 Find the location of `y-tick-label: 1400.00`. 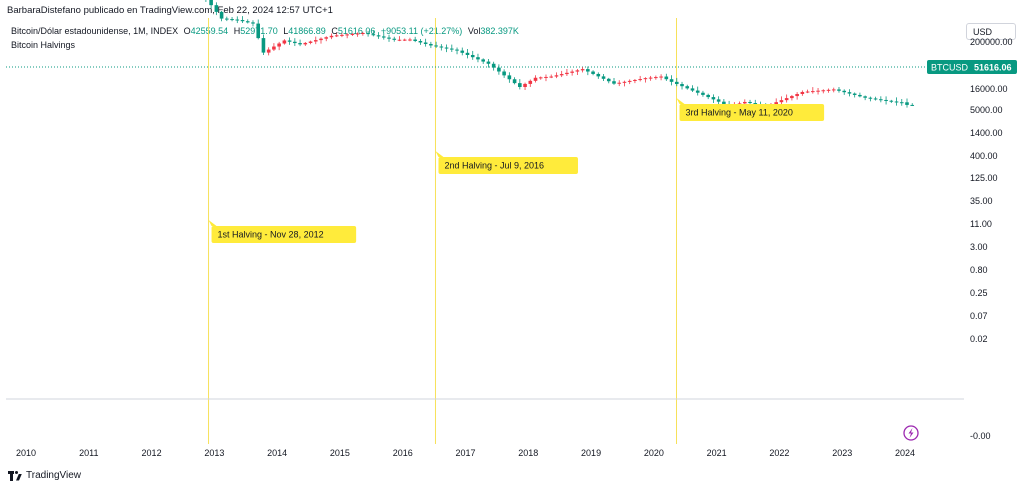

y-tick-label: 1400.00 is located at coordinates (986, 133).